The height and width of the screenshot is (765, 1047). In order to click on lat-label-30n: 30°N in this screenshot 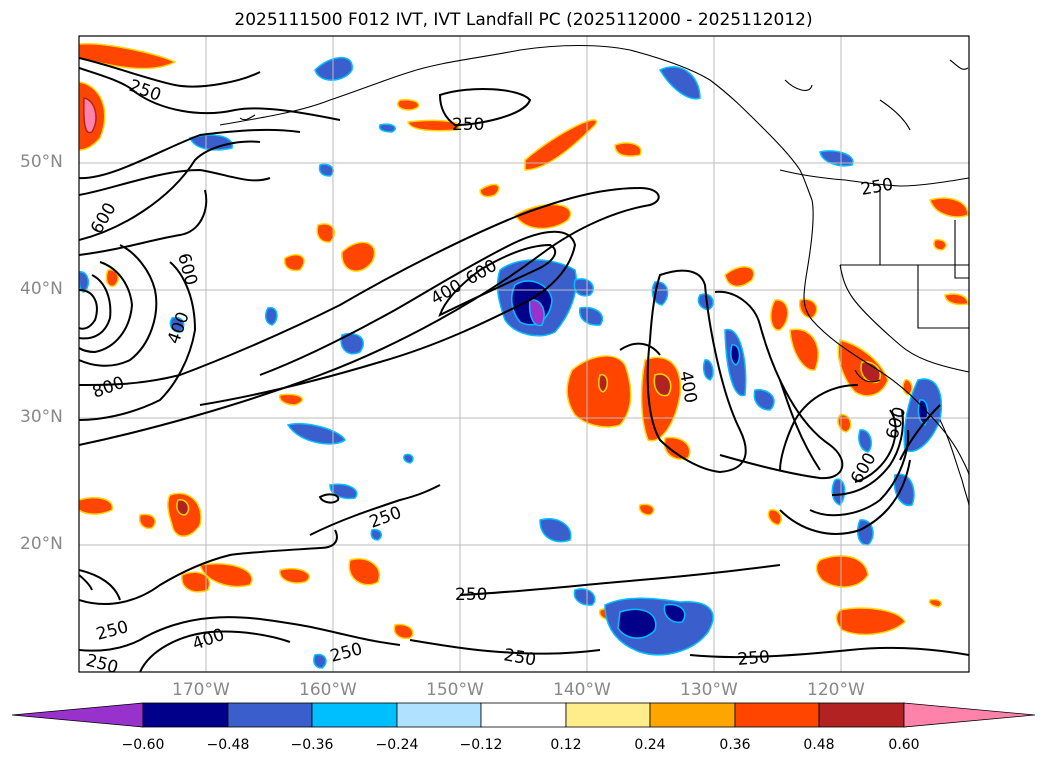, I will do `click(41, 417)`.